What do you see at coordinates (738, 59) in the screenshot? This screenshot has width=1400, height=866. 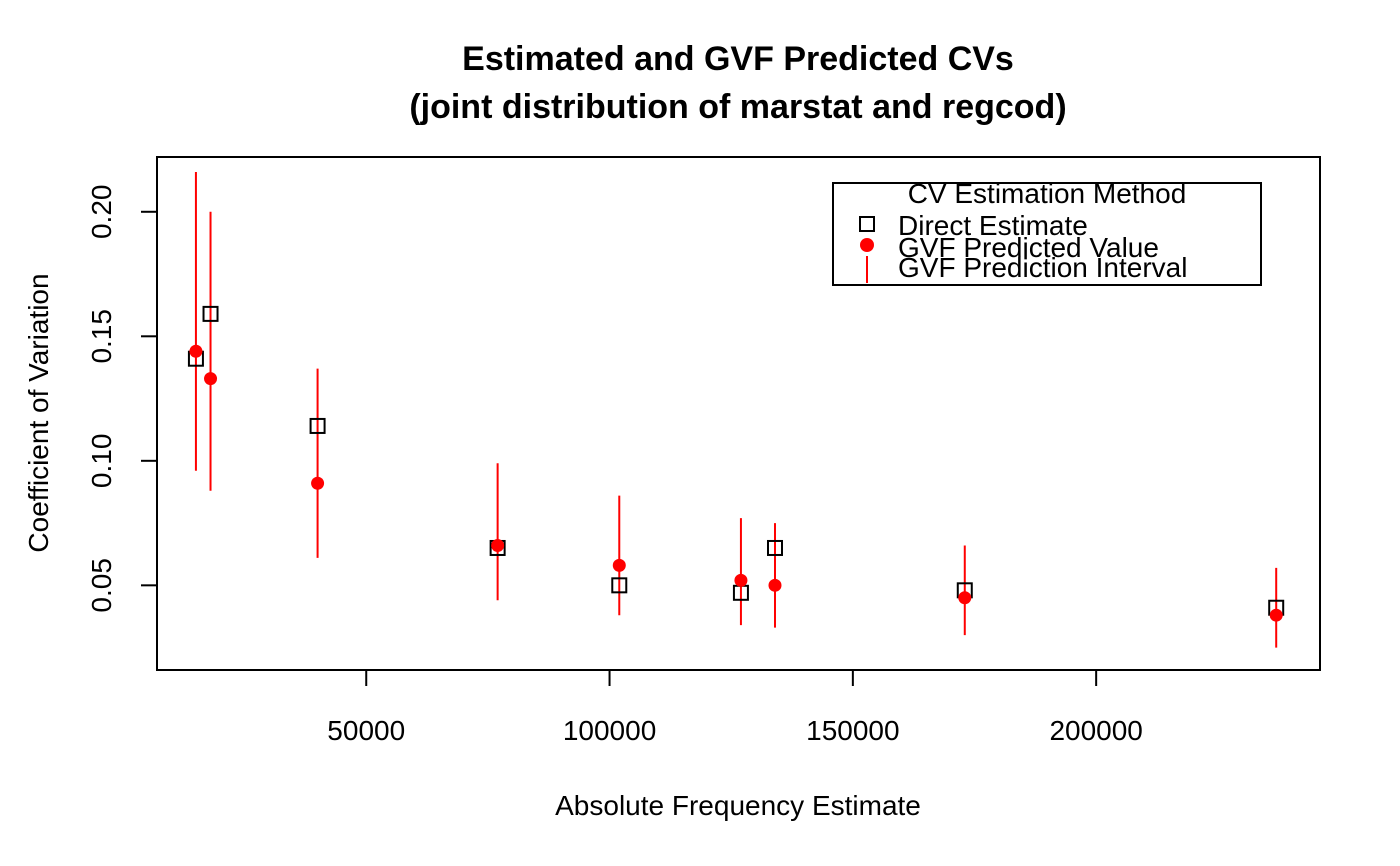 I see `chart-title: Estimated and GVF Predicted CVs` at bounding box center [738, 59].